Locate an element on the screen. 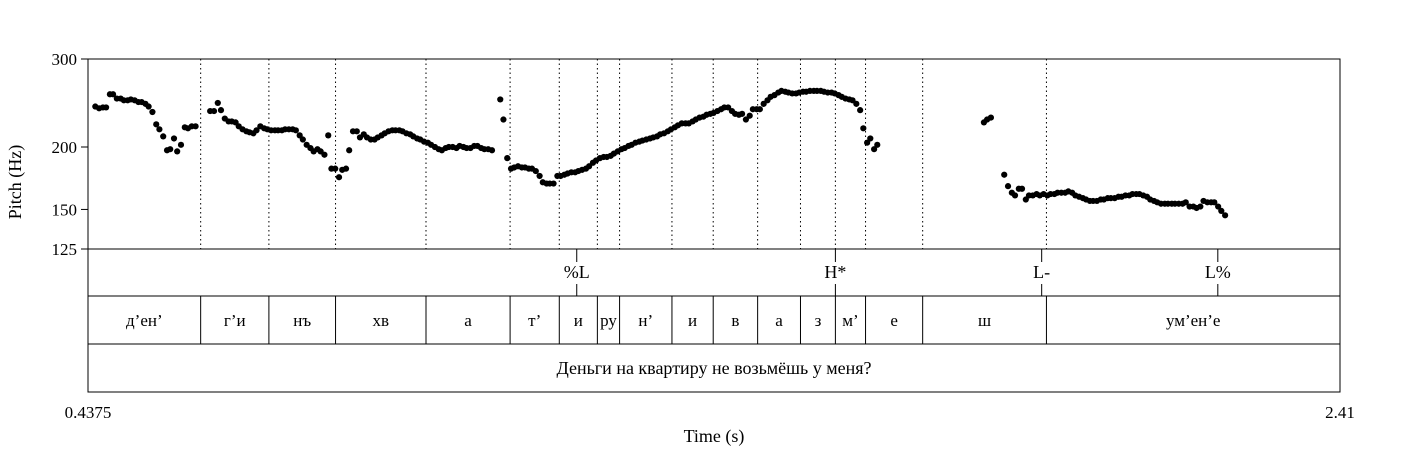  x-axis-title: Time (s) is located at coordinates (714, 436).